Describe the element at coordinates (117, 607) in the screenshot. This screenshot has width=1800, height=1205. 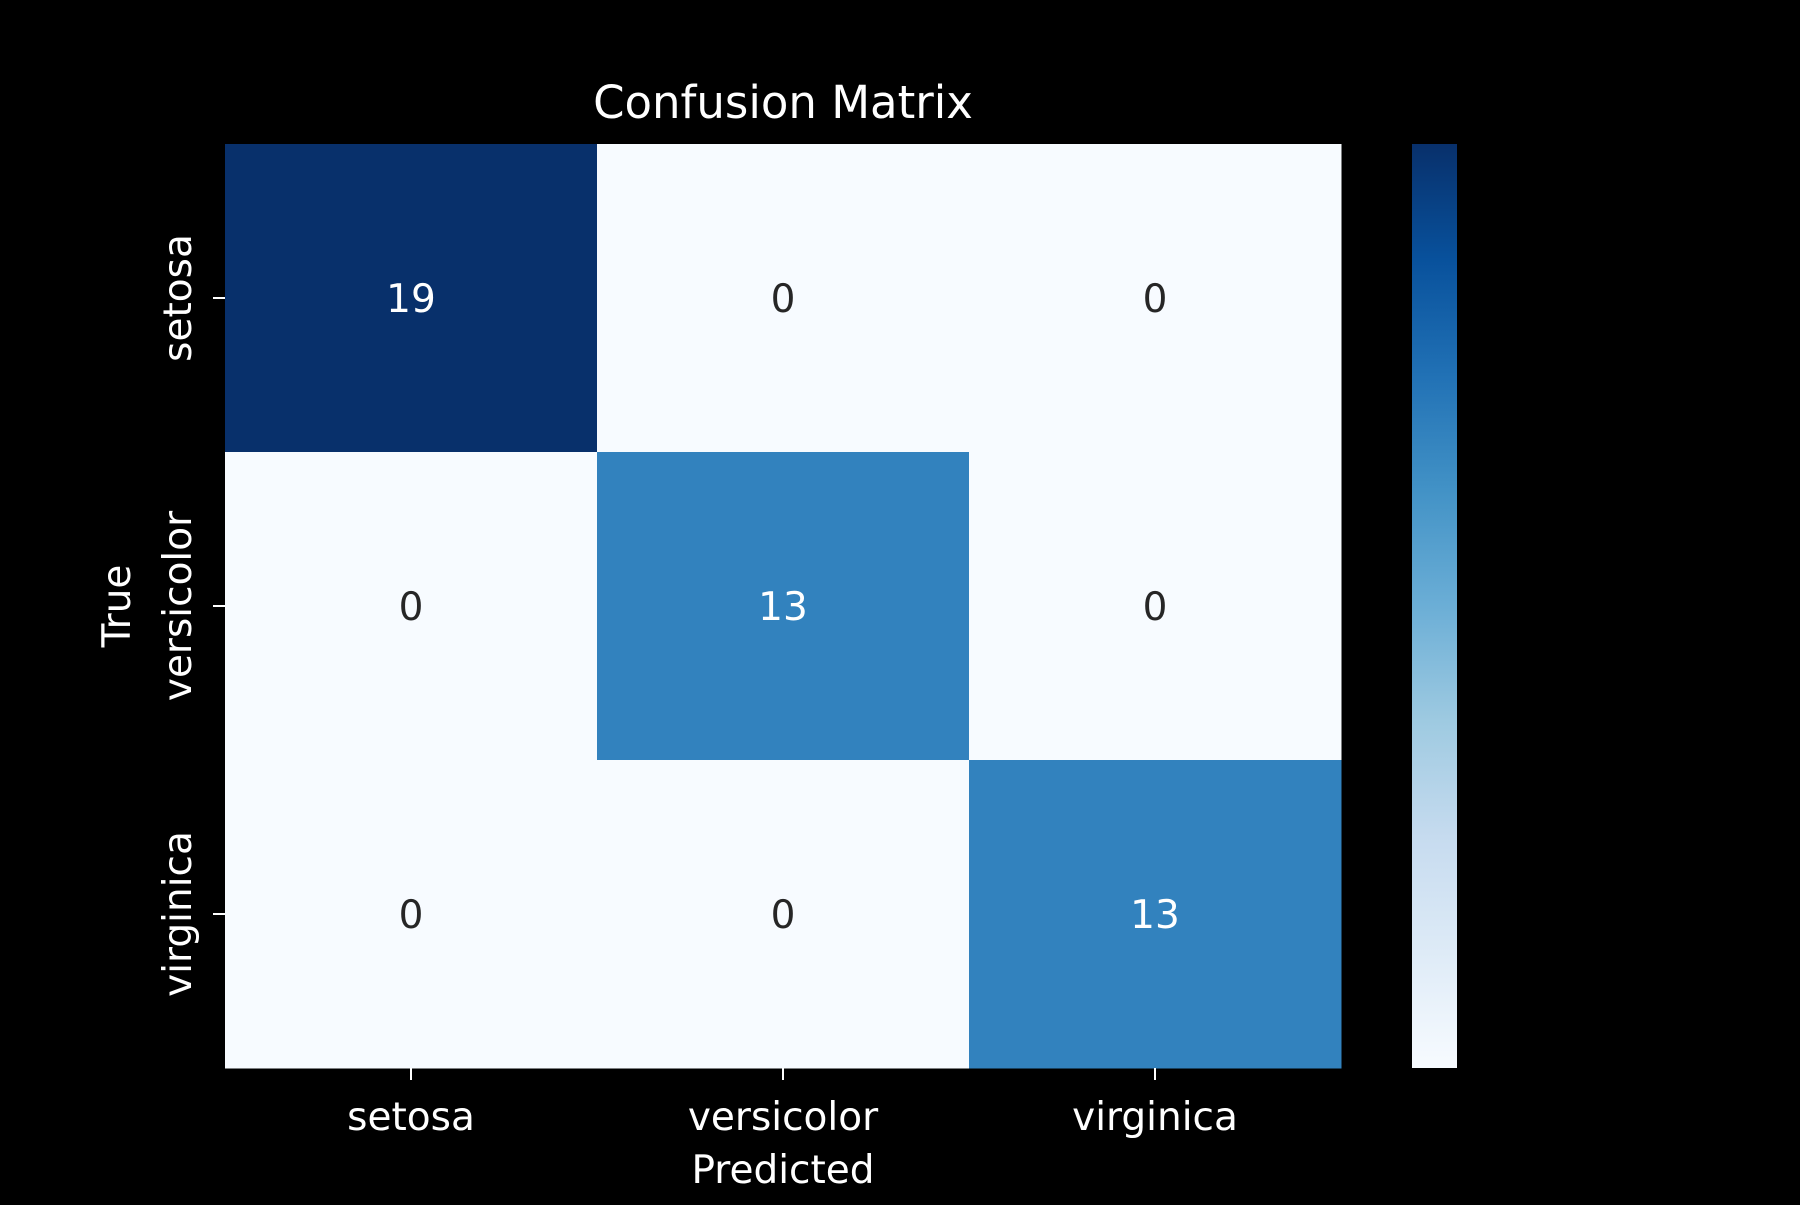
I see `y-axis-label: True` at that location.